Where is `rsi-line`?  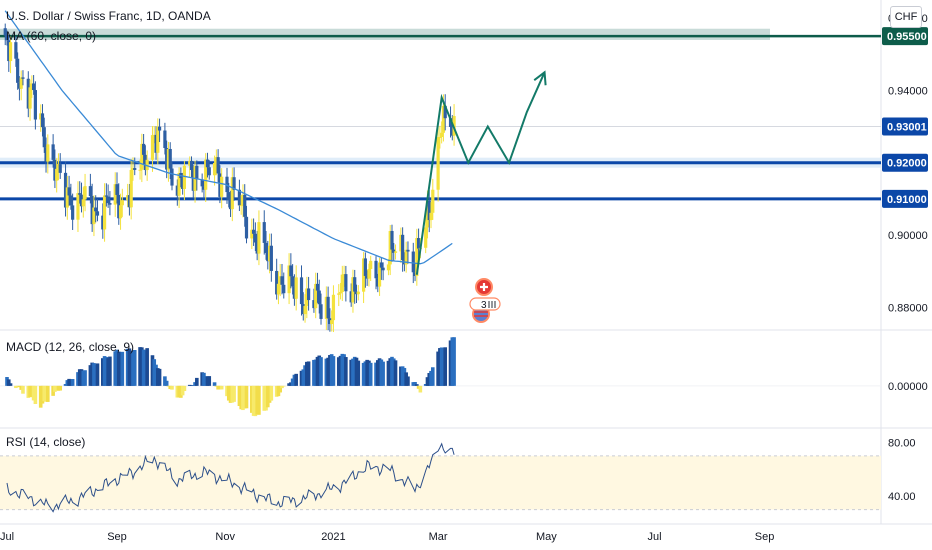
rsi-line is located at coordinates (230, 477).